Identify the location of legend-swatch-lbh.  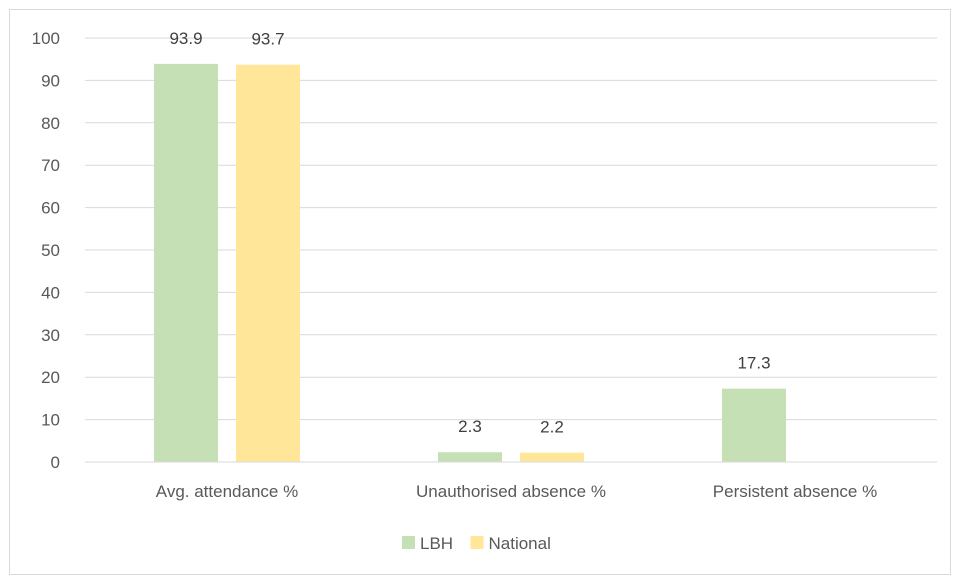
(408, 542).